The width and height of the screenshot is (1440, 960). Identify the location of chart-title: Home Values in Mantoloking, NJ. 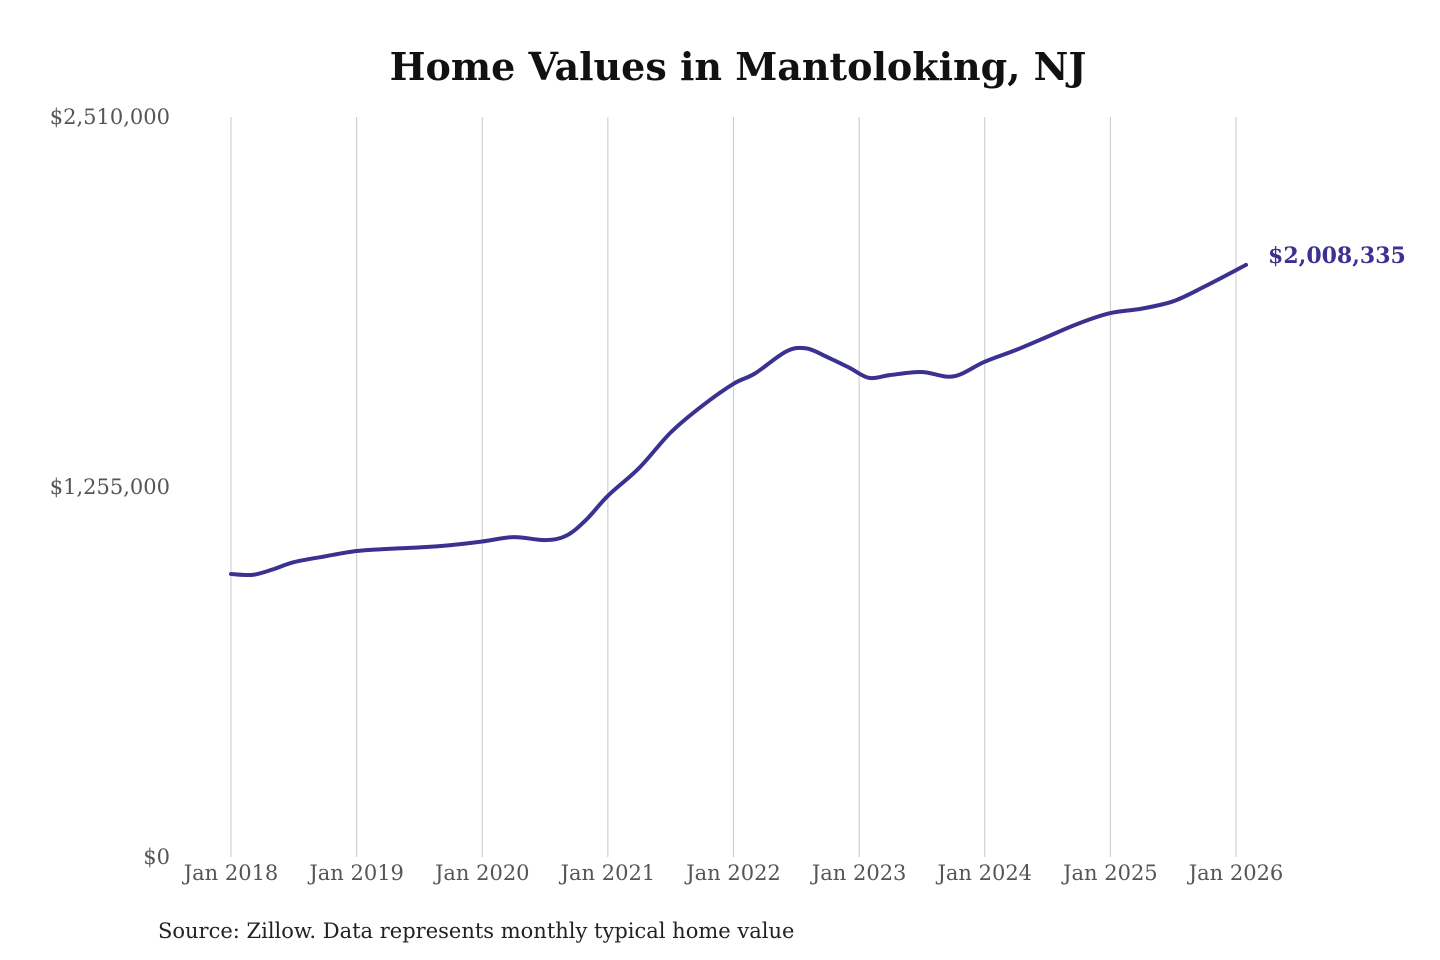
(738, 66).